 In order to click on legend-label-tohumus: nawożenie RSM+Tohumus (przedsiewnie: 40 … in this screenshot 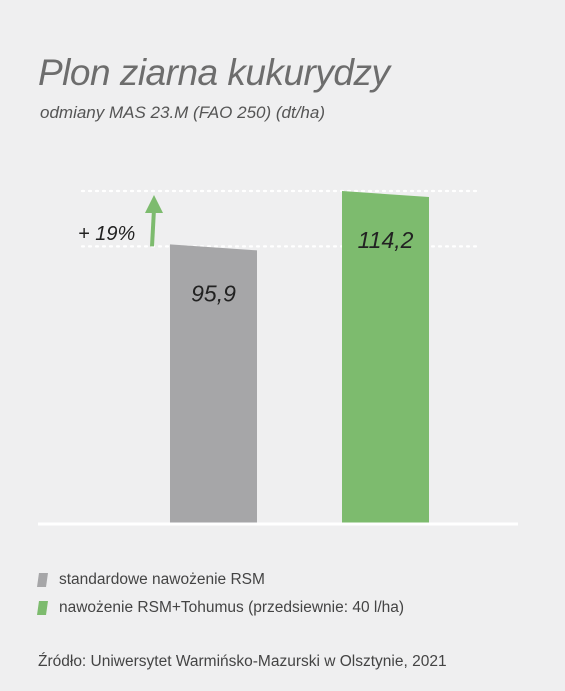, I will do `click(232, 607)`.